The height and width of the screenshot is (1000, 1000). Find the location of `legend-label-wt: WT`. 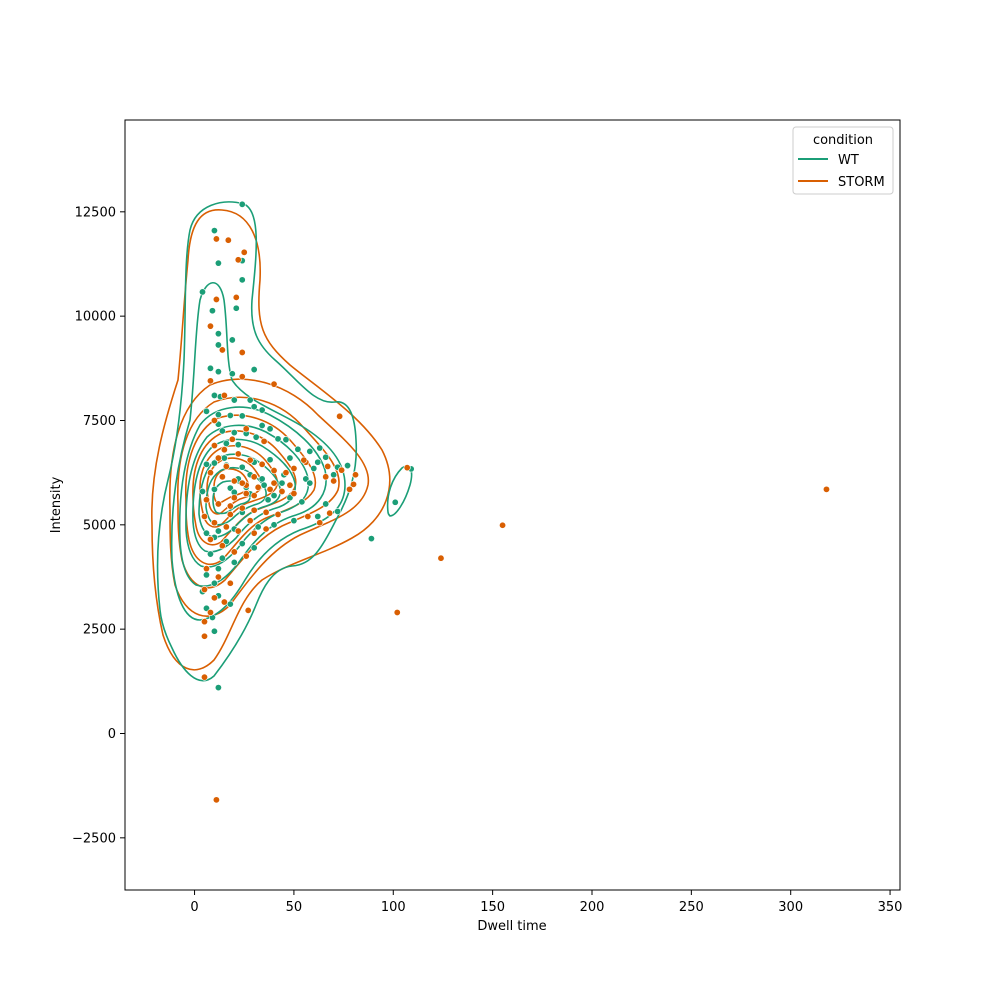

legend-label-wt: WT is located at coordinates (848, 160).